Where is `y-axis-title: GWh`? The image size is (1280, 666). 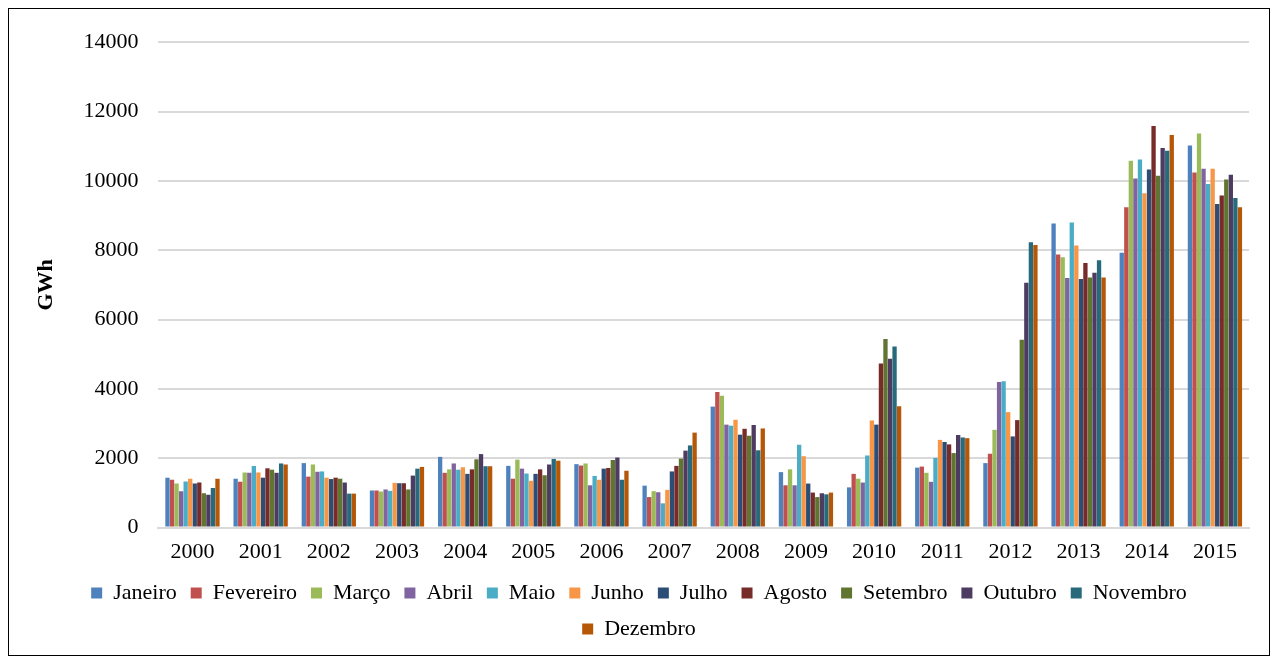
y-axis-title: GWh is located at coordinates (44, 285).